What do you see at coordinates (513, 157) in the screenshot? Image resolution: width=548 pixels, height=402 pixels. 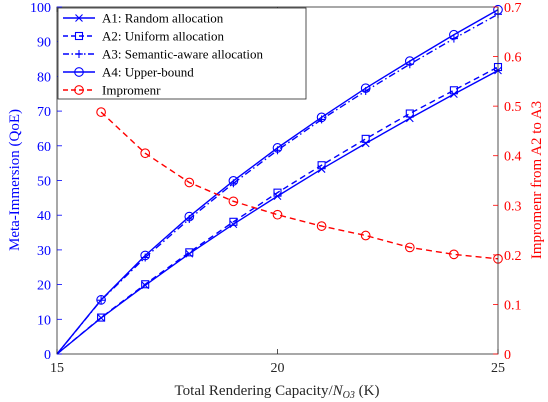 I see `y-tick-label-right: 0.4` at bounding box center [513, 157].